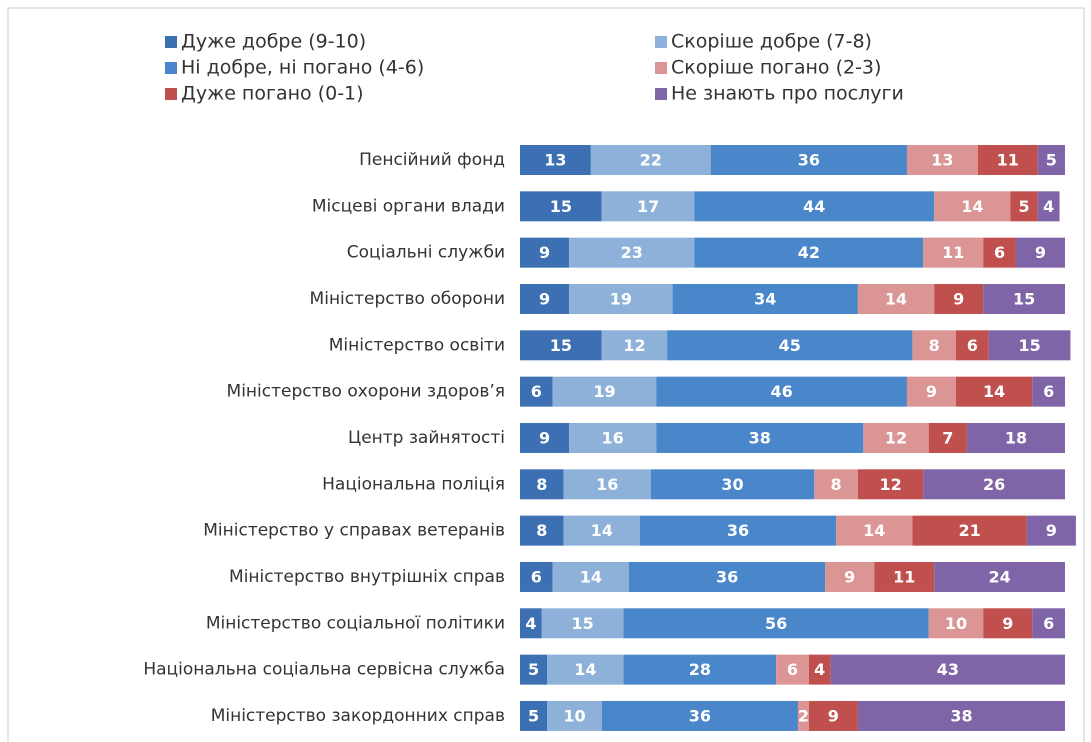 The width and height of the screenshot is (1091, 742). Describe the element at coordinates (771, 42) in the screenshot. I see `legend-label: Скоріше добре (7-8)` at that location.